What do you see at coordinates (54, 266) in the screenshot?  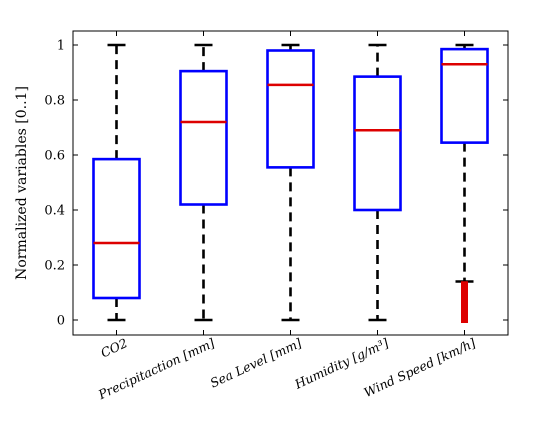 I see `y-tick-label: 0.2` at bounding box center [54, 266].